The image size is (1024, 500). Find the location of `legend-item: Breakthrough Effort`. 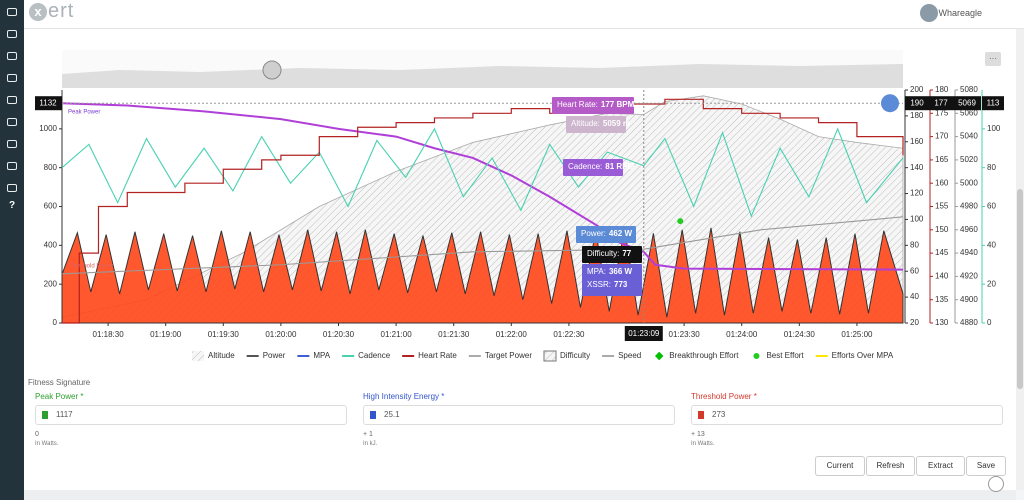

legend-item: Breakthrough Effort is located at coordinates (696, 356).